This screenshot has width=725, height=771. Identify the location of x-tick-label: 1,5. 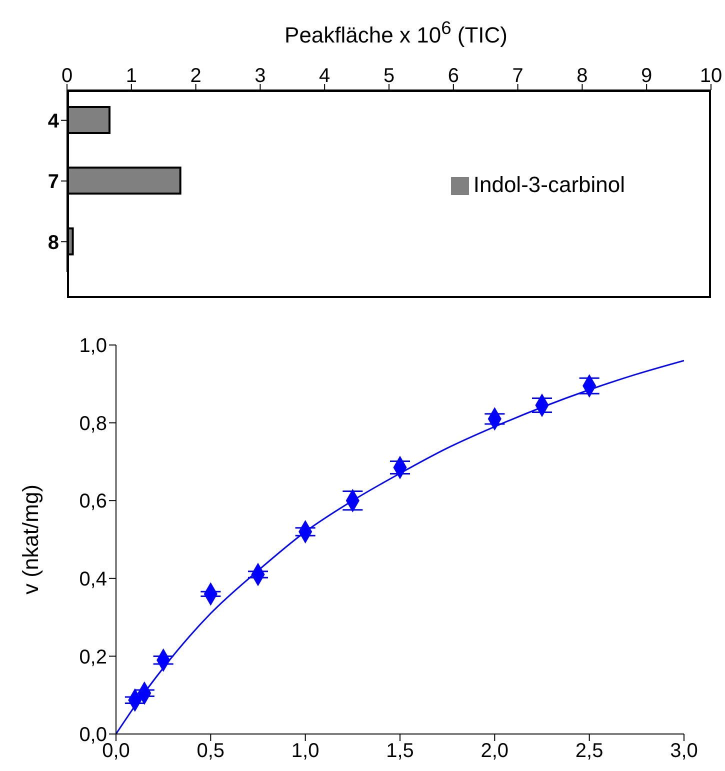
(400, 751).